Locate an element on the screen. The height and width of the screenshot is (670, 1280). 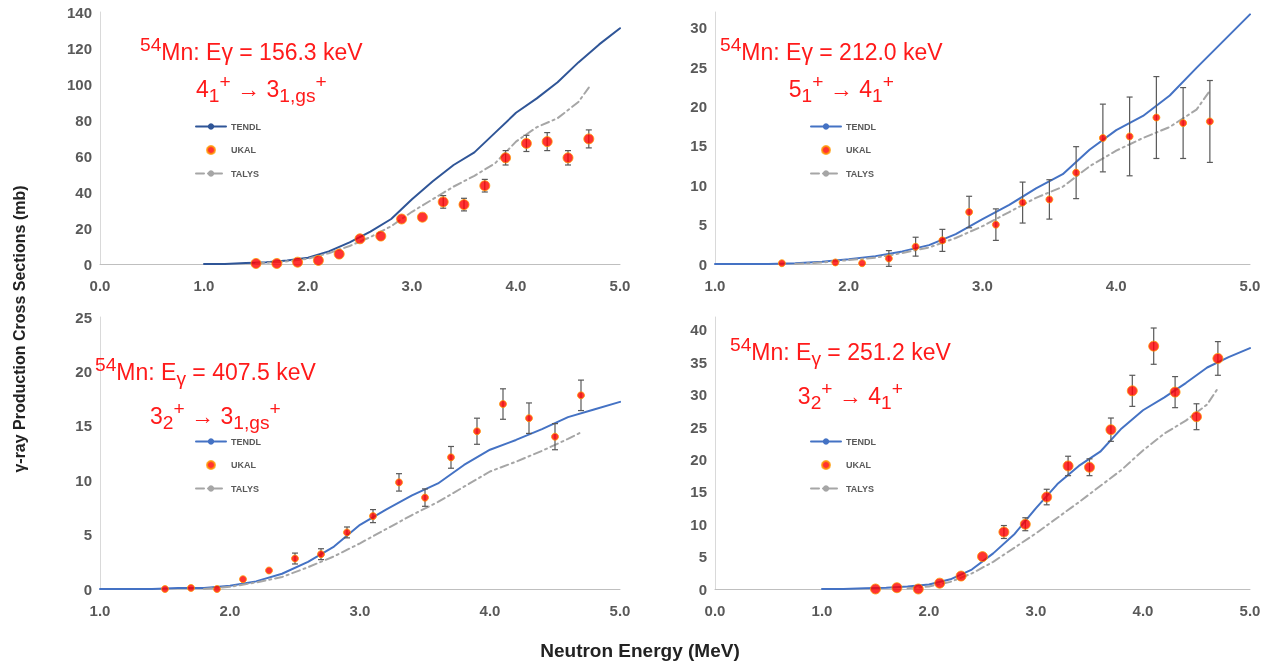
annotation: $^{54}$Mn: E$_{γ}$ = 251.2 keV is located at coordinates (840, 352).